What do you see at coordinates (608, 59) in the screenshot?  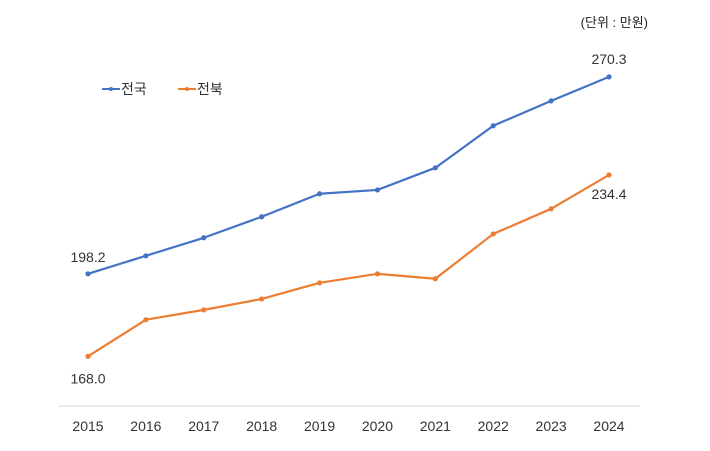 I see `data-label: 270.3` at bounding box center [608, 59].